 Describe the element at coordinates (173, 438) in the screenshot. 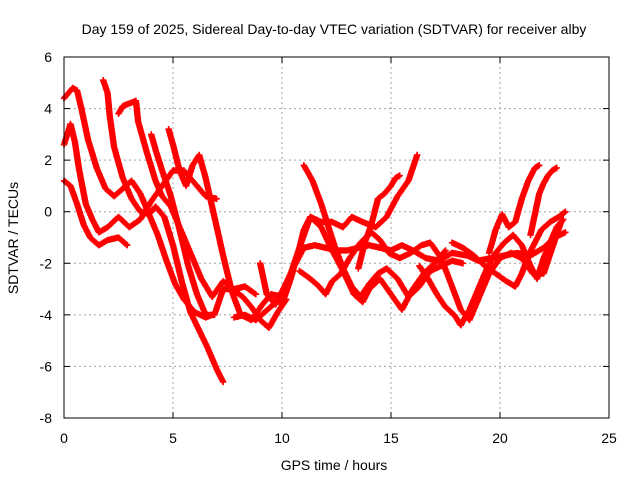

I see `x-tick-label: 5` at that location.